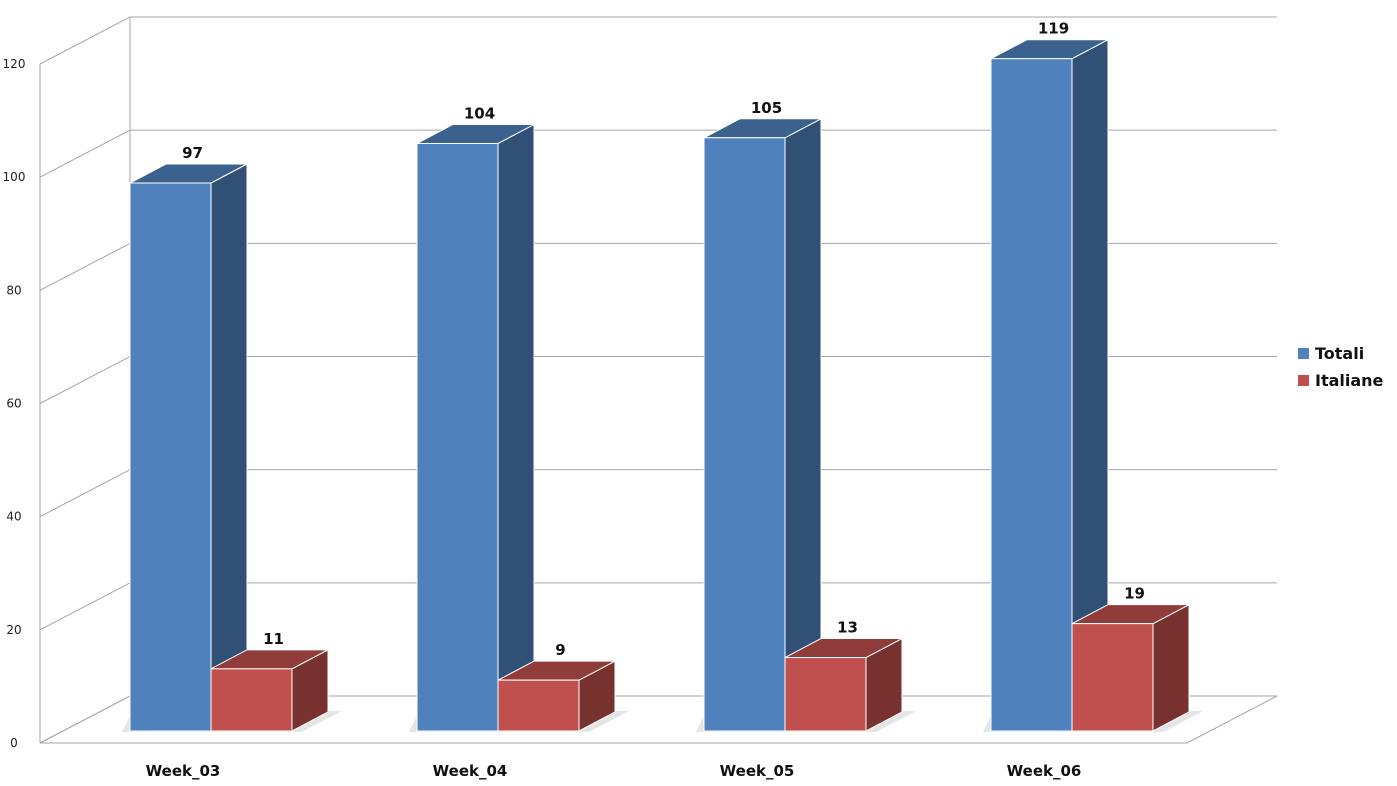 The height and width of the screenshot is (786, 1397). What do you see at coordinates (479, 113) in the screenshot?
I see `data-label: 104` at bounding box center [479, 113].